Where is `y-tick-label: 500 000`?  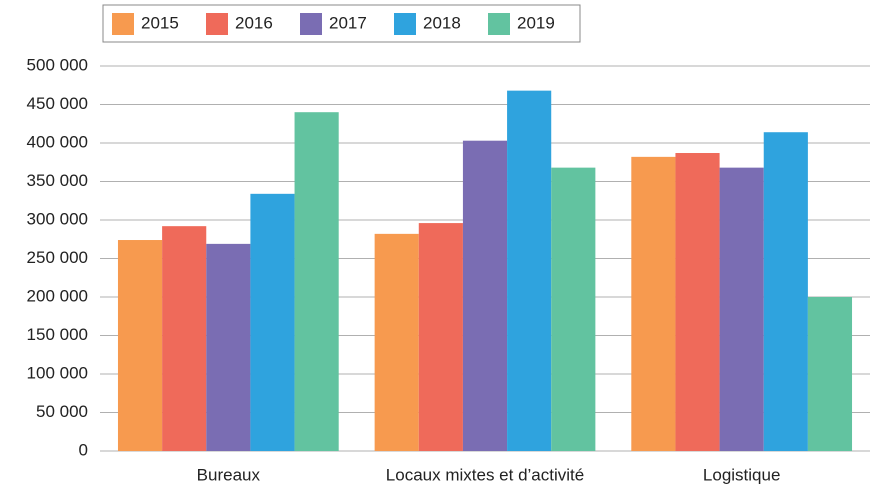 y-tick-label: 500 000 is located at coordinates (57, 64).